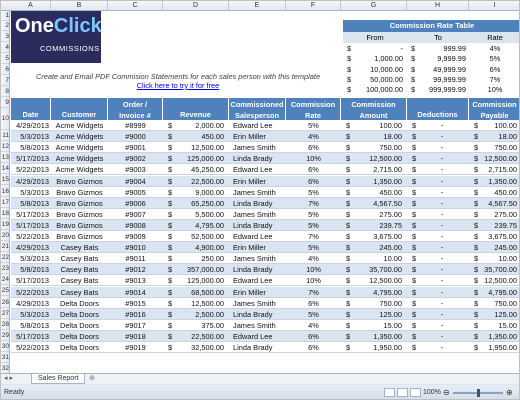 The width and height of the screenshot is (520, 400). I want to click on column-header-i: I, so click(494, 6).